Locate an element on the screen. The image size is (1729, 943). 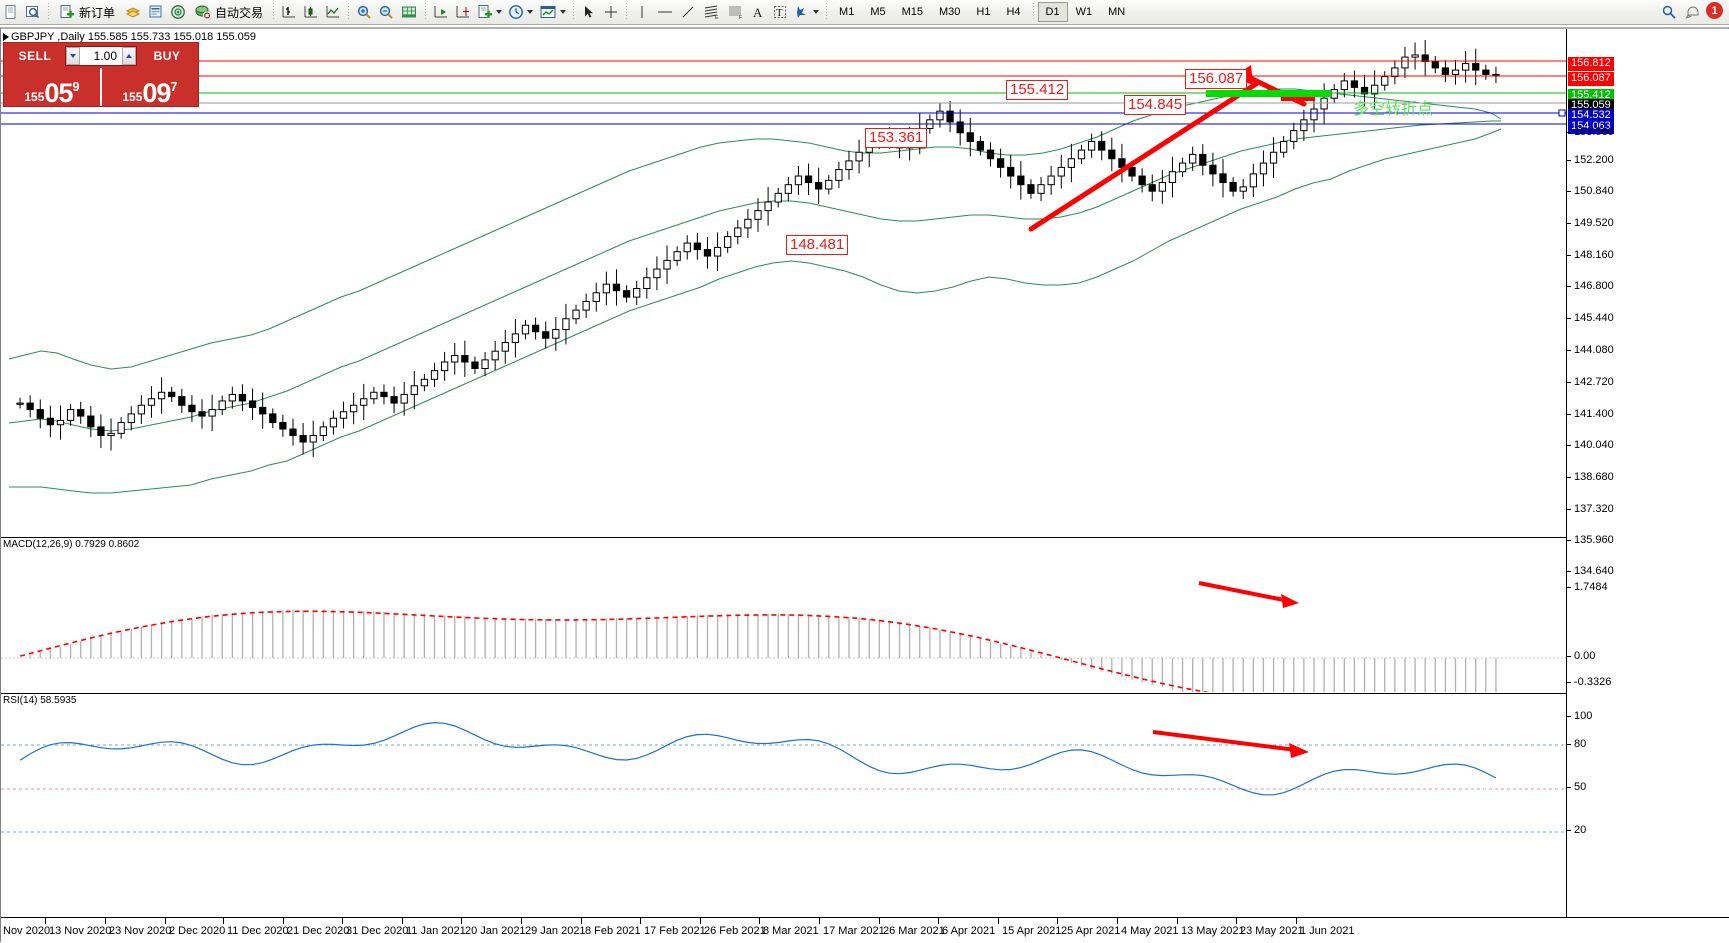
price-annotation-label: 154.845 is located at coordinates (1155, 105).